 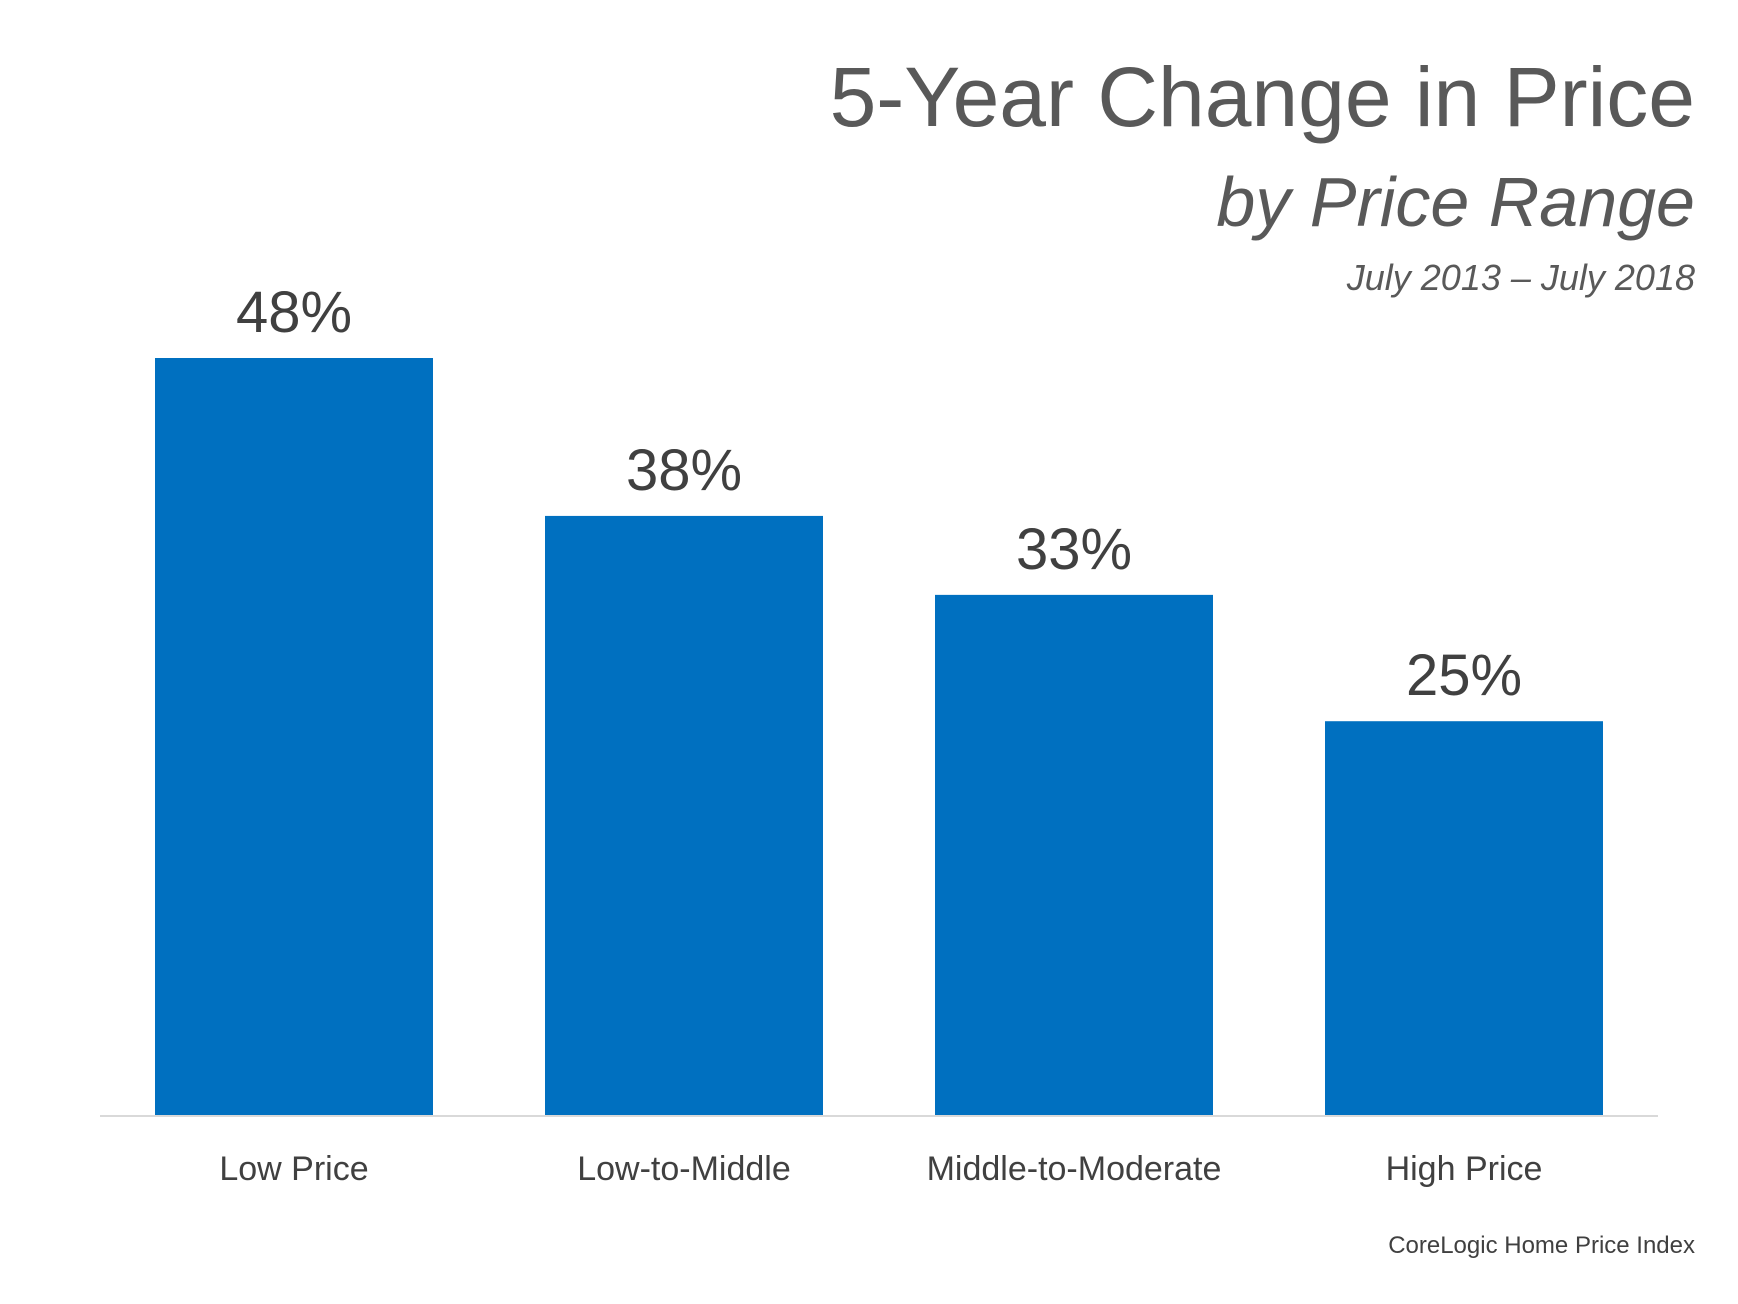 What do you see at coordinates (294, 737) in the screenshot?
I see `bar-low-price` at bounding box center [294, 737].